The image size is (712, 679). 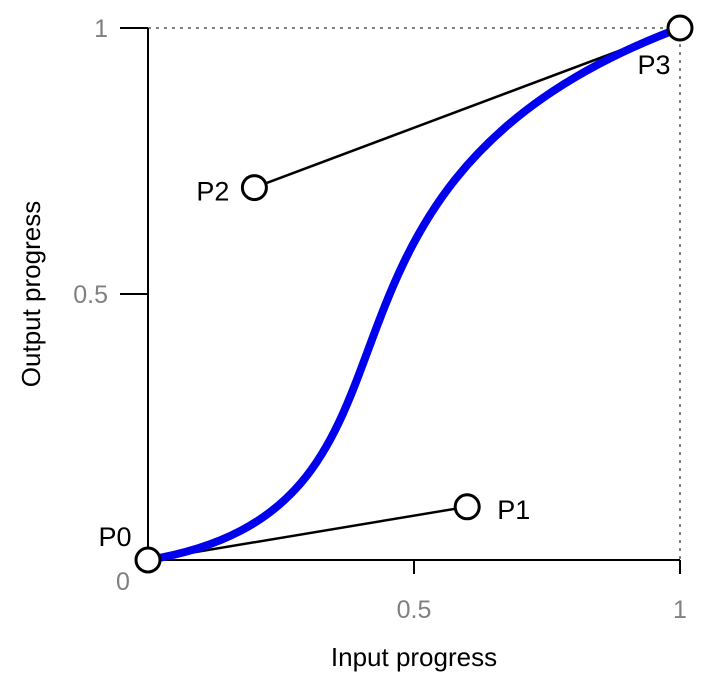 I want to click on control-point-label-p3: P3, so click(x=653, y=65).